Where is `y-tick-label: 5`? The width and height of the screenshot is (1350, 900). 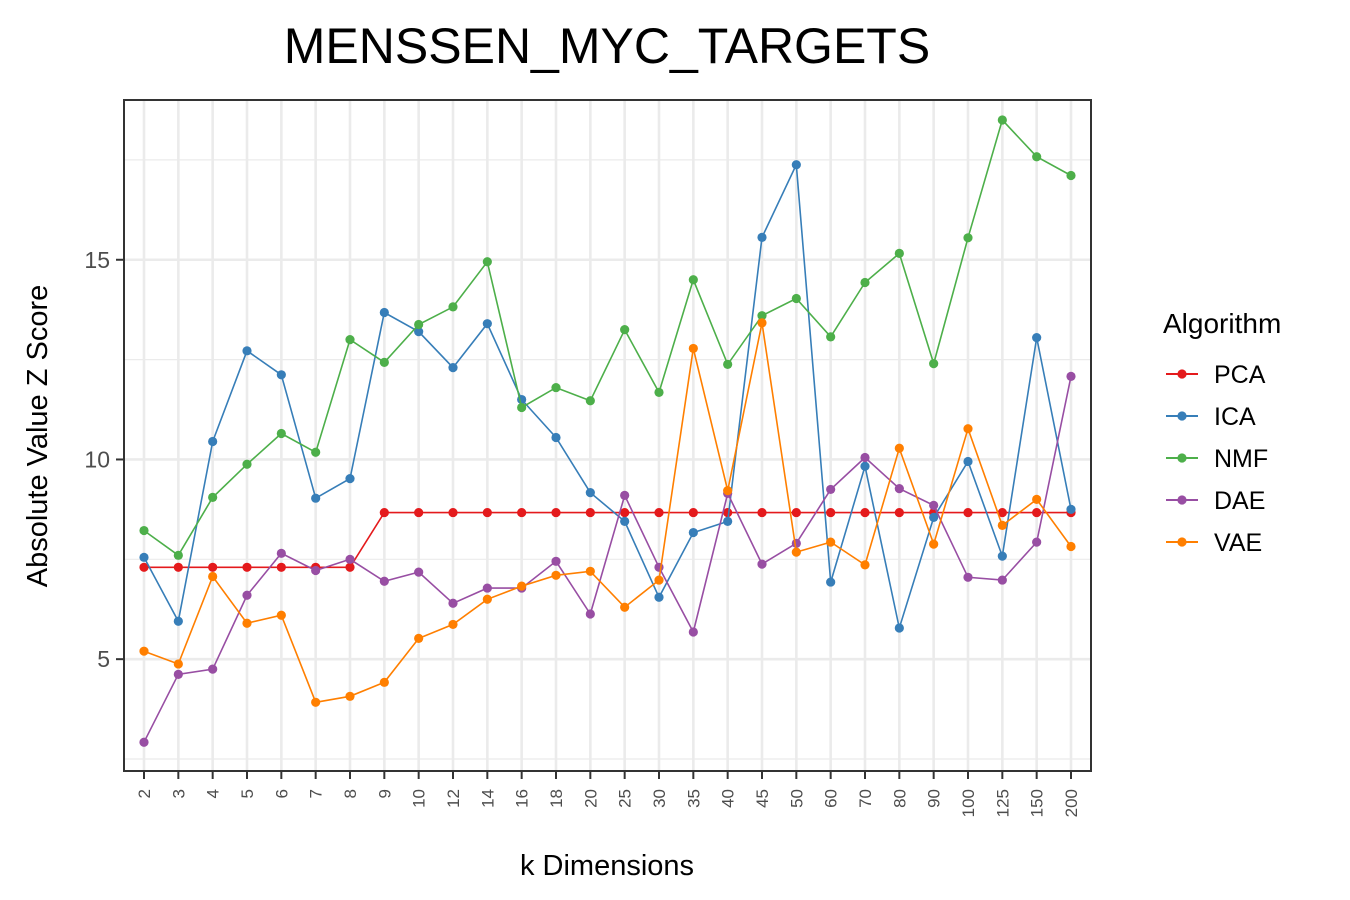
y-tick-label: 5 is located at coordinates (103, 659).